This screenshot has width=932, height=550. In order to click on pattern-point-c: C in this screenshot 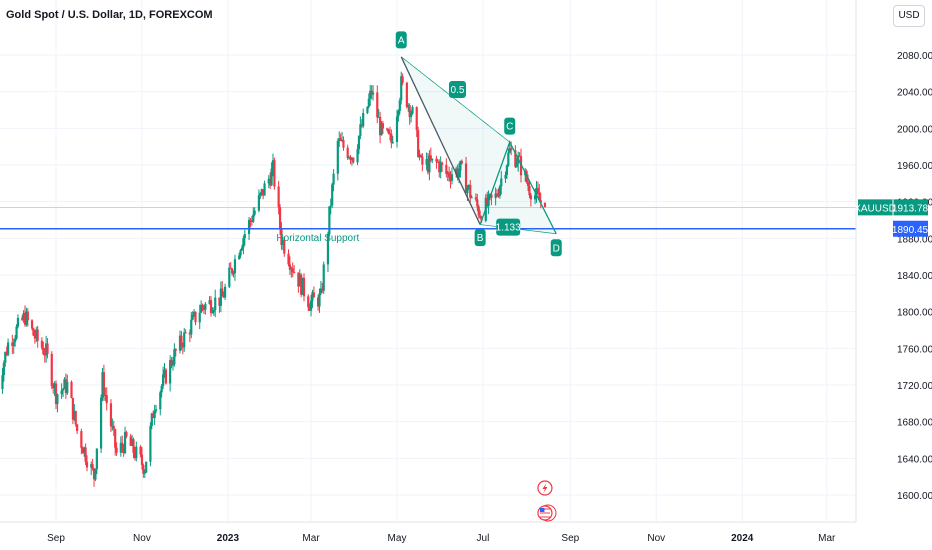, I will do `click(510, 126)`.